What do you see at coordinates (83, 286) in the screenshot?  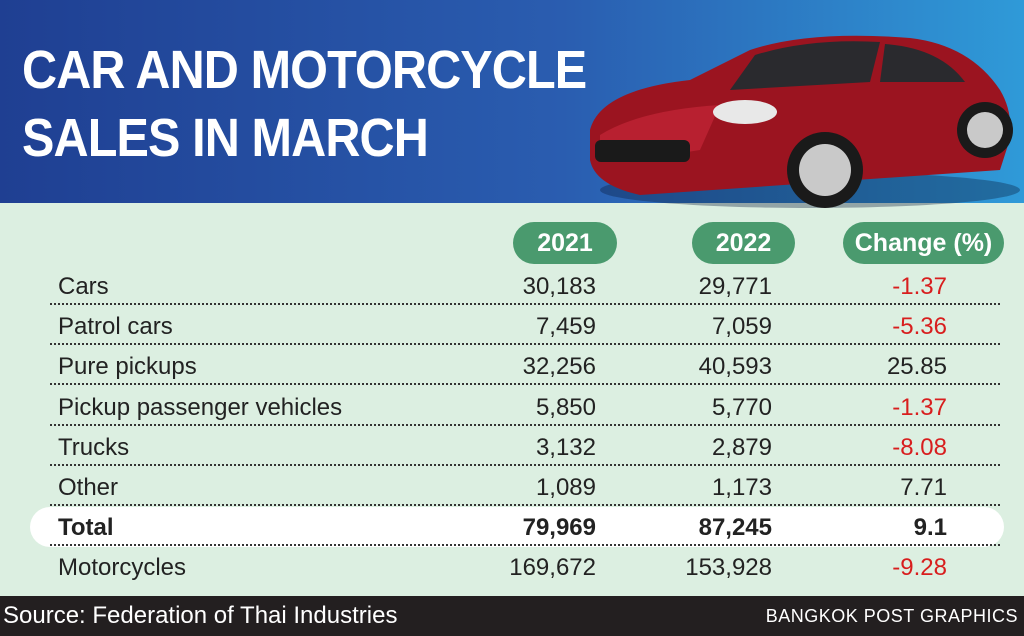 I see `row-label: Cars` at bounding box center [83, 286].